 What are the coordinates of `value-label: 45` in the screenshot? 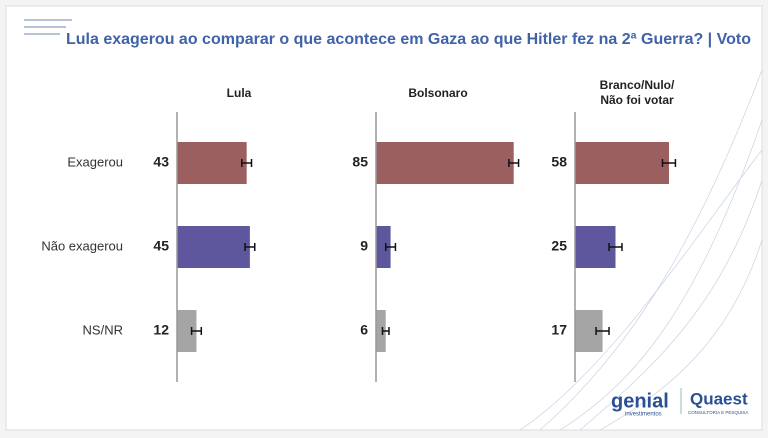 It's located at (161, 246).